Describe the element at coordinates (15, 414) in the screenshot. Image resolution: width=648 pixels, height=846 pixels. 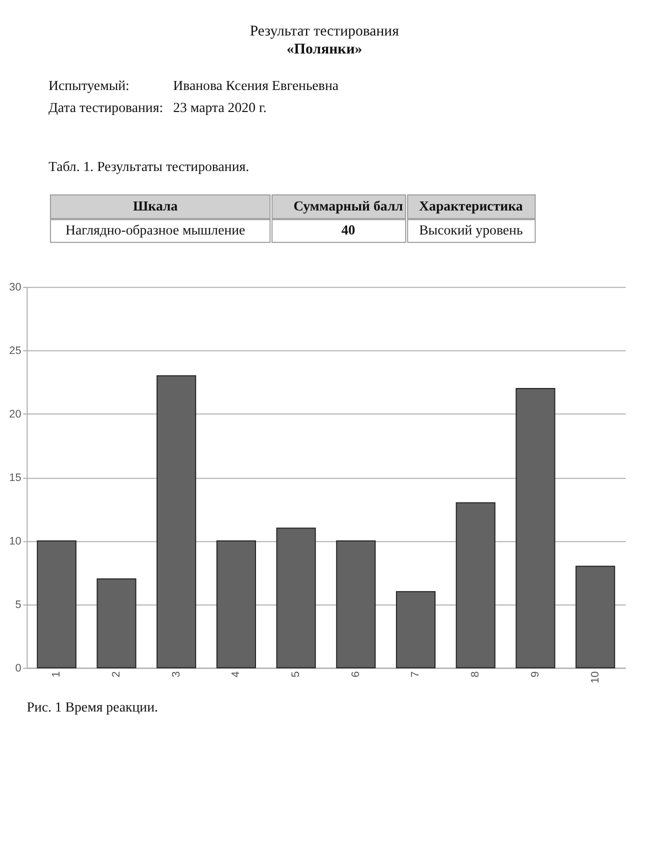
I see `y-tick-label: 20` at that location.